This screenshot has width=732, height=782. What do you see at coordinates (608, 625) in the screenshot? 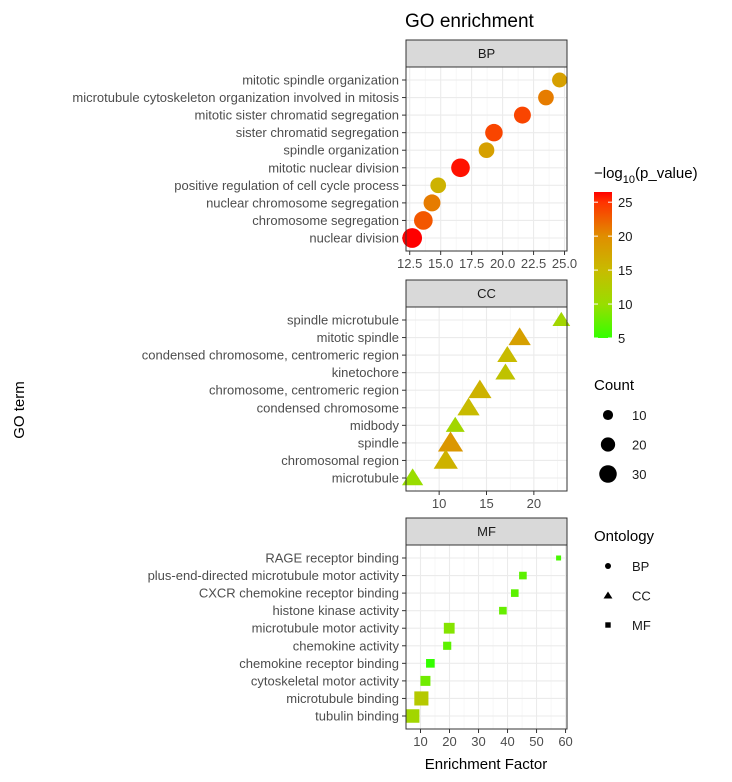
I see `square-legend-key` at bounding box center [608, 625].